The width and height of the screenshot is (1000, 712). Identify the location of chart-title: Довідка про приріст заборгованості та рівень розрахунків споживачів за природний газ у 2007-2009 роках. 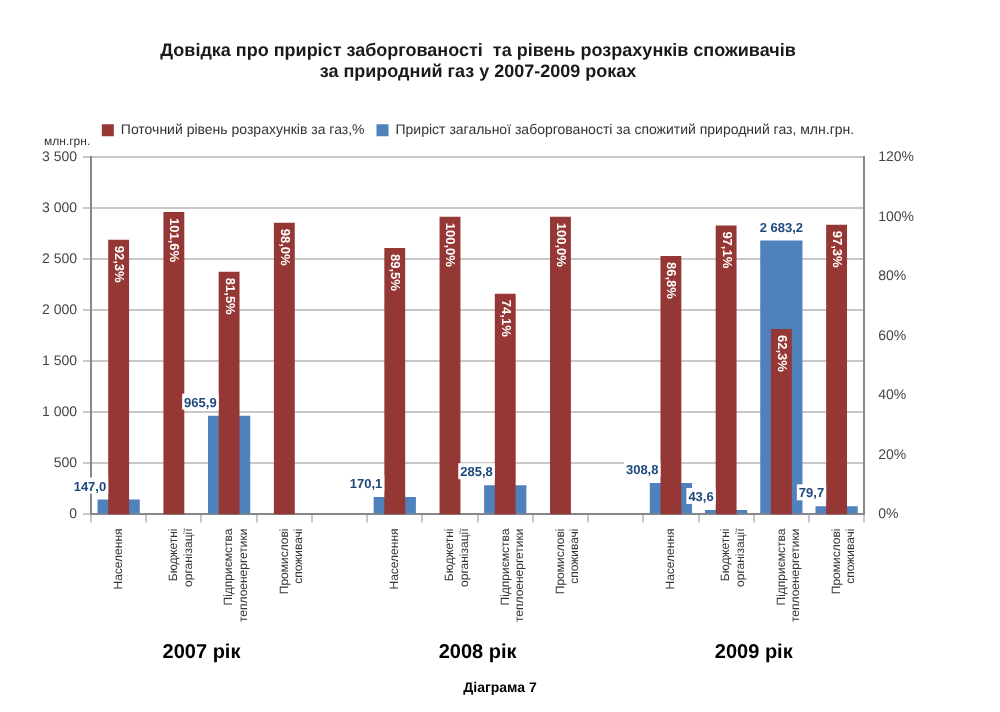
(478, 60).